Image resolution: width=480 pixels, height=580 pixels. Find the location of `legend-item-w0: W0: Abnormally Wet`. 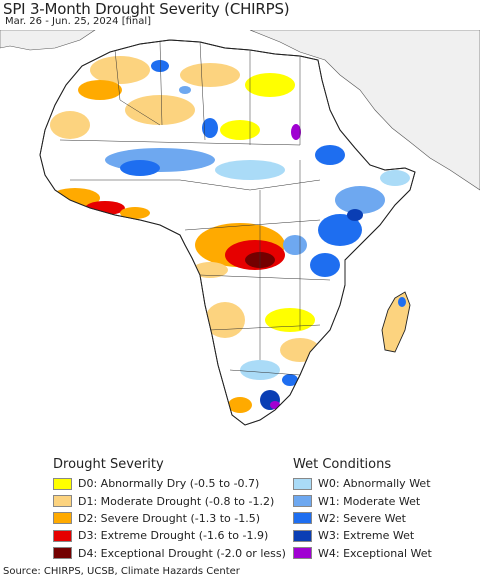

legend-item-w0: W0: Abnormally Wet is located at coordinates (362, 483).